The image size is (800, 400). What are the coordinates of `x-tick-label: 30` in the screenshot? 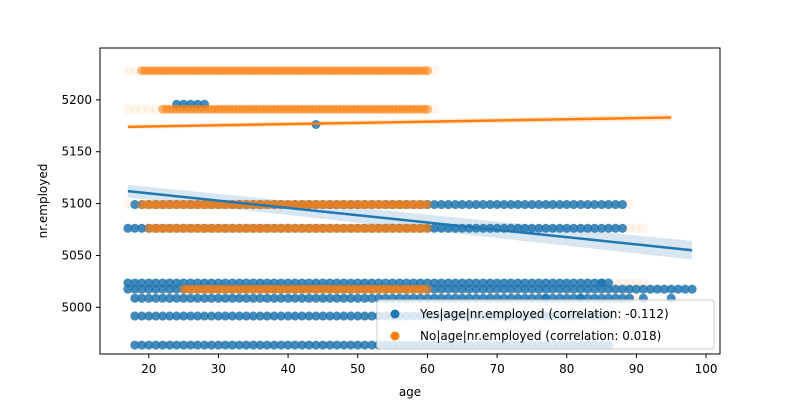 It's located at (218, 369).